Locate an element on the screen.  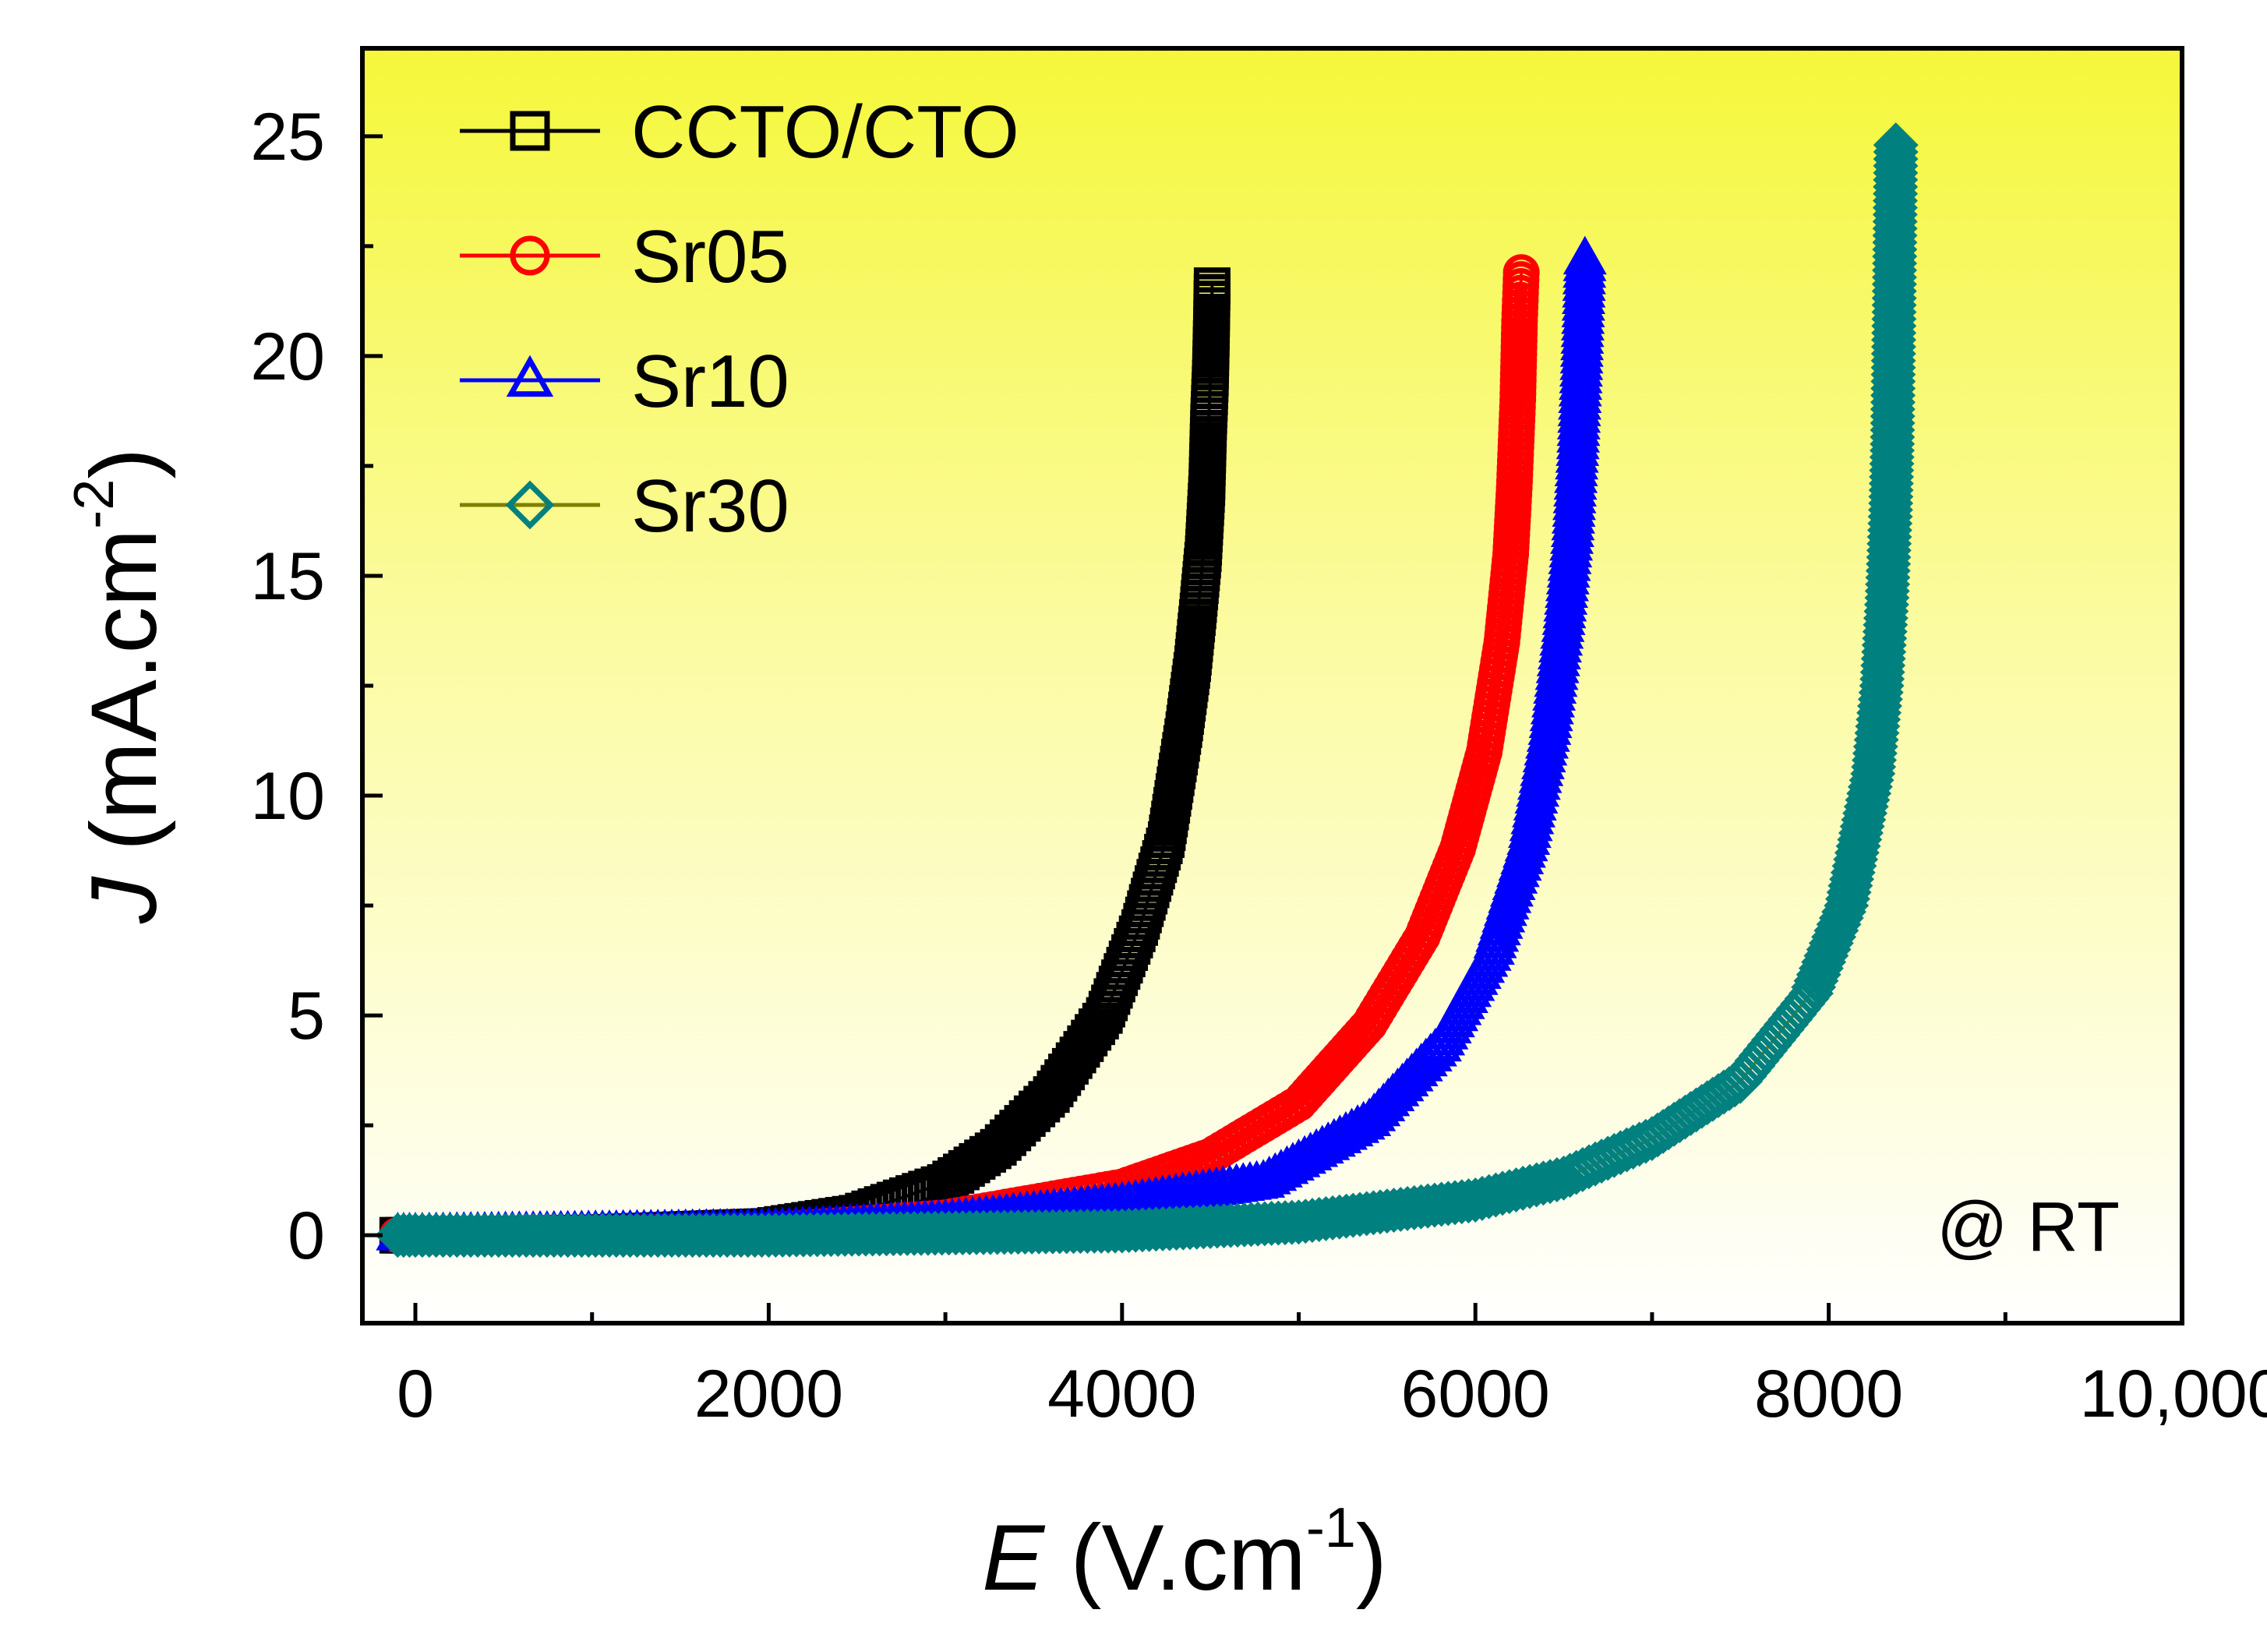
legend-label: CCTO/CTO is located at coordinates (825, 132).